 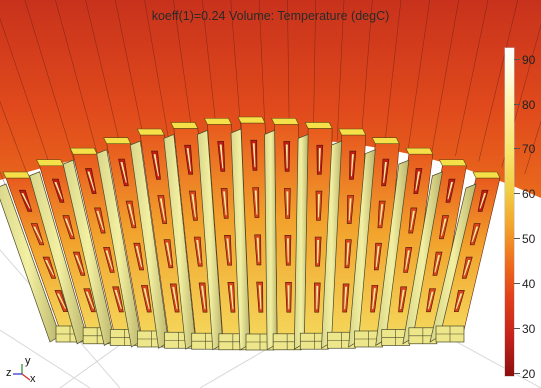 I want to click on axis-label-z: z, so click(x=9, y=373).